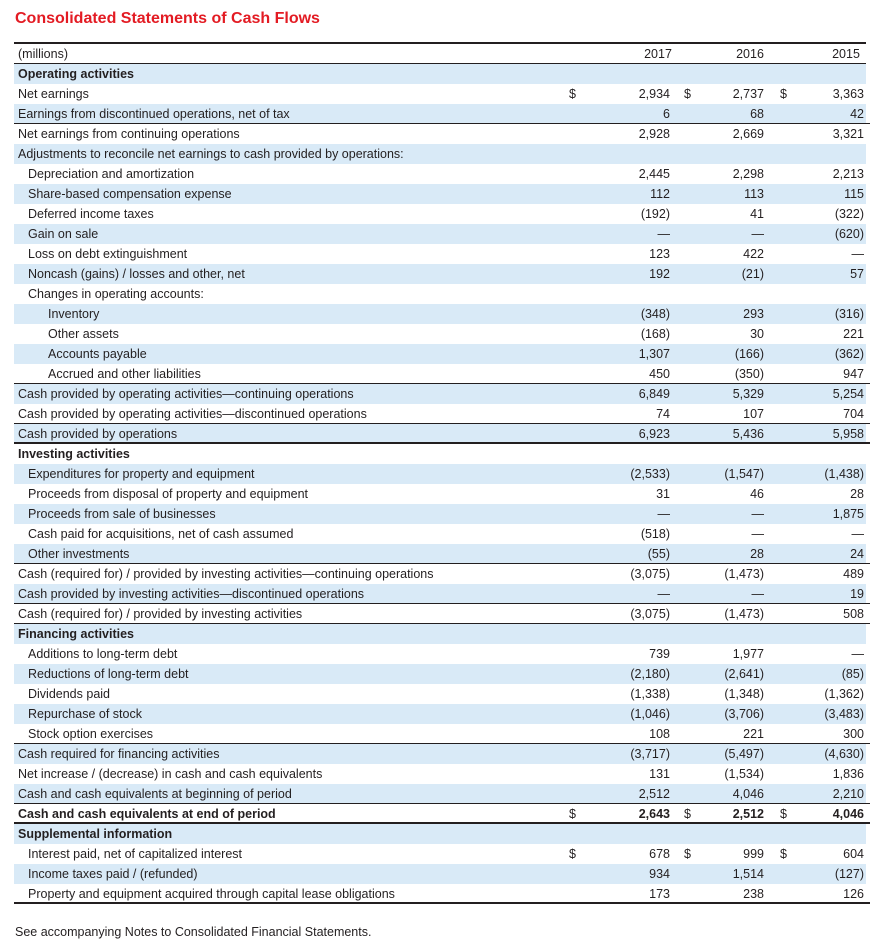 The width and height of the screenshot is (888, 945). What do you see at coordinates (124, 374) in the screenshot?
I see `row-label: Accrued and other liabilities` at bounding box center [124, 374].